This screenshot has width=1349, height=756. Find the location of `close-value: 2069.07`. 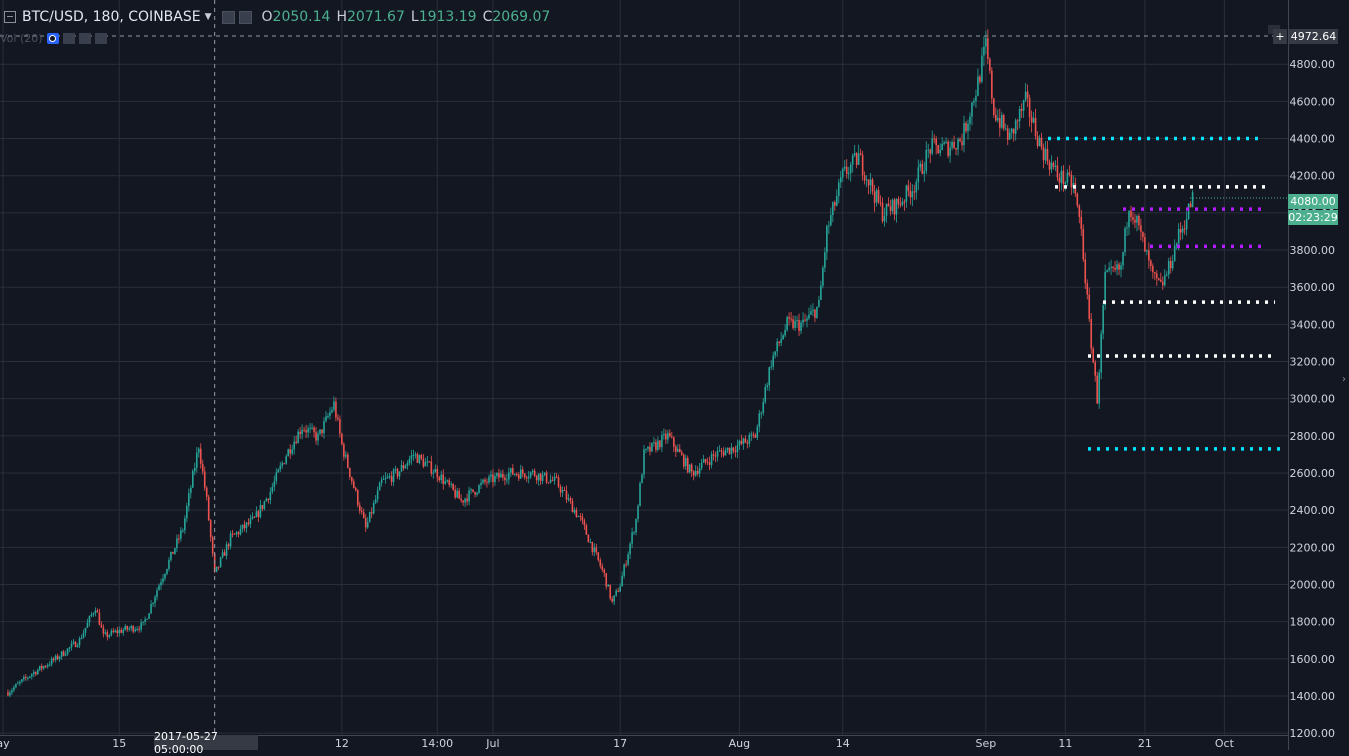

close-value: 2069.07 is located at coordinates (521, 17).